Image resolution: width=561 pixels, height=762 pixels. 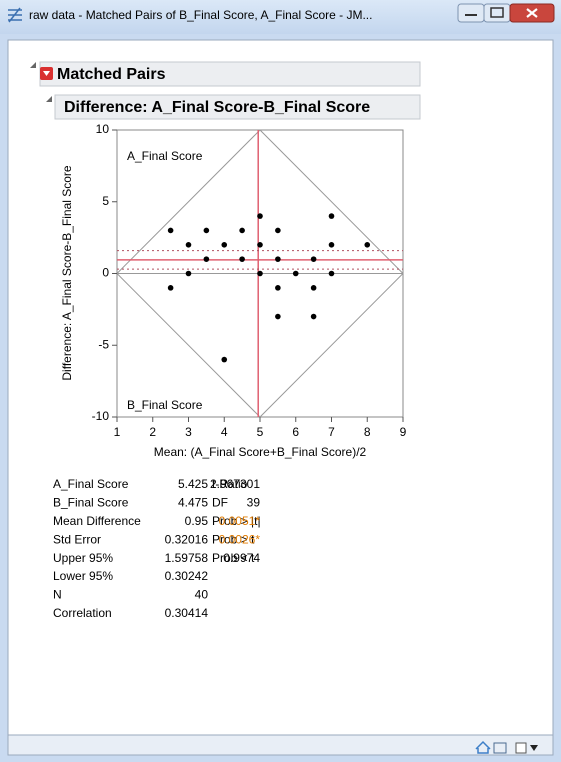 I want to click on stat-label: Prob > |t|, so click(x=236, y=521).